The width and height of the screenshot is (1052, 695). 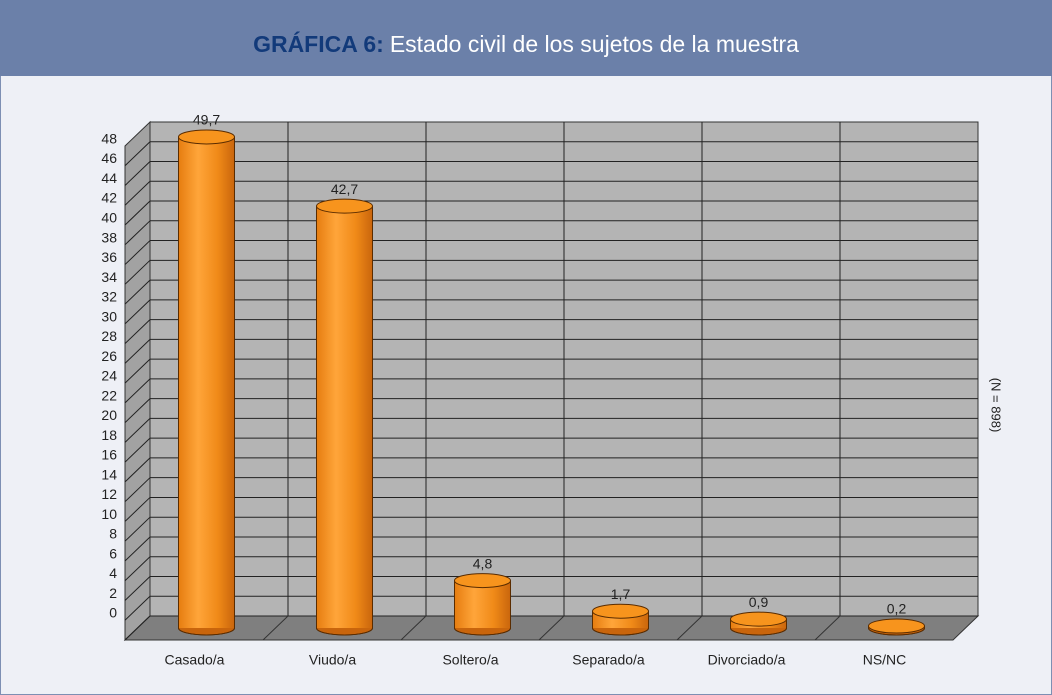 I want to click on y-tick-label: 6, so click(x=113, y=553).